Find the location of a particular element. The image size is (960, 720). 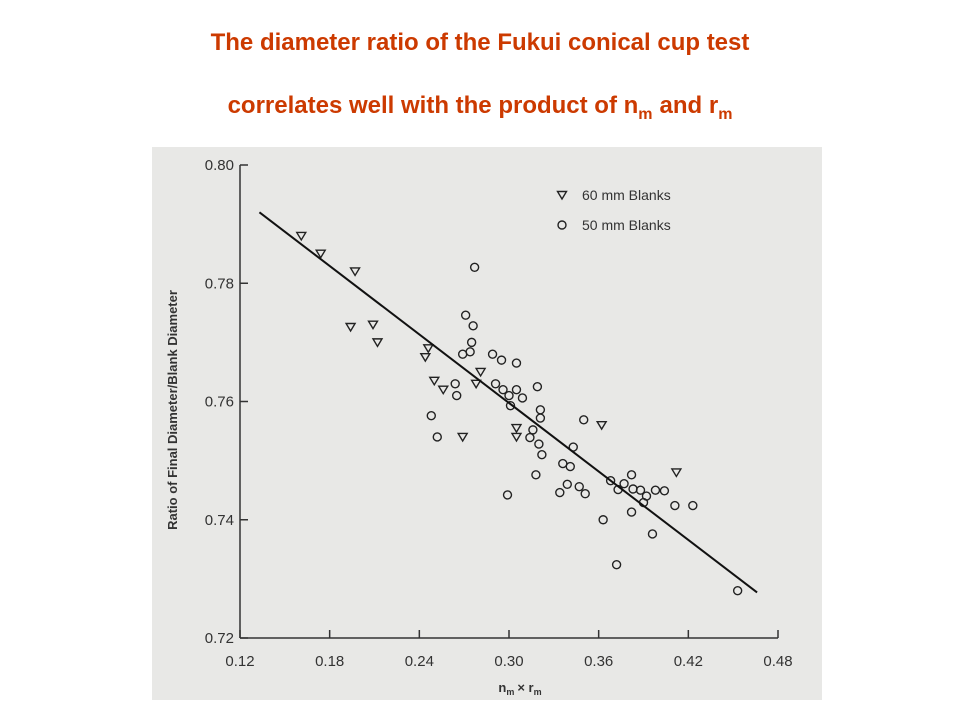

x-tick-label: 0.36 is located at coordinates (598, 661).